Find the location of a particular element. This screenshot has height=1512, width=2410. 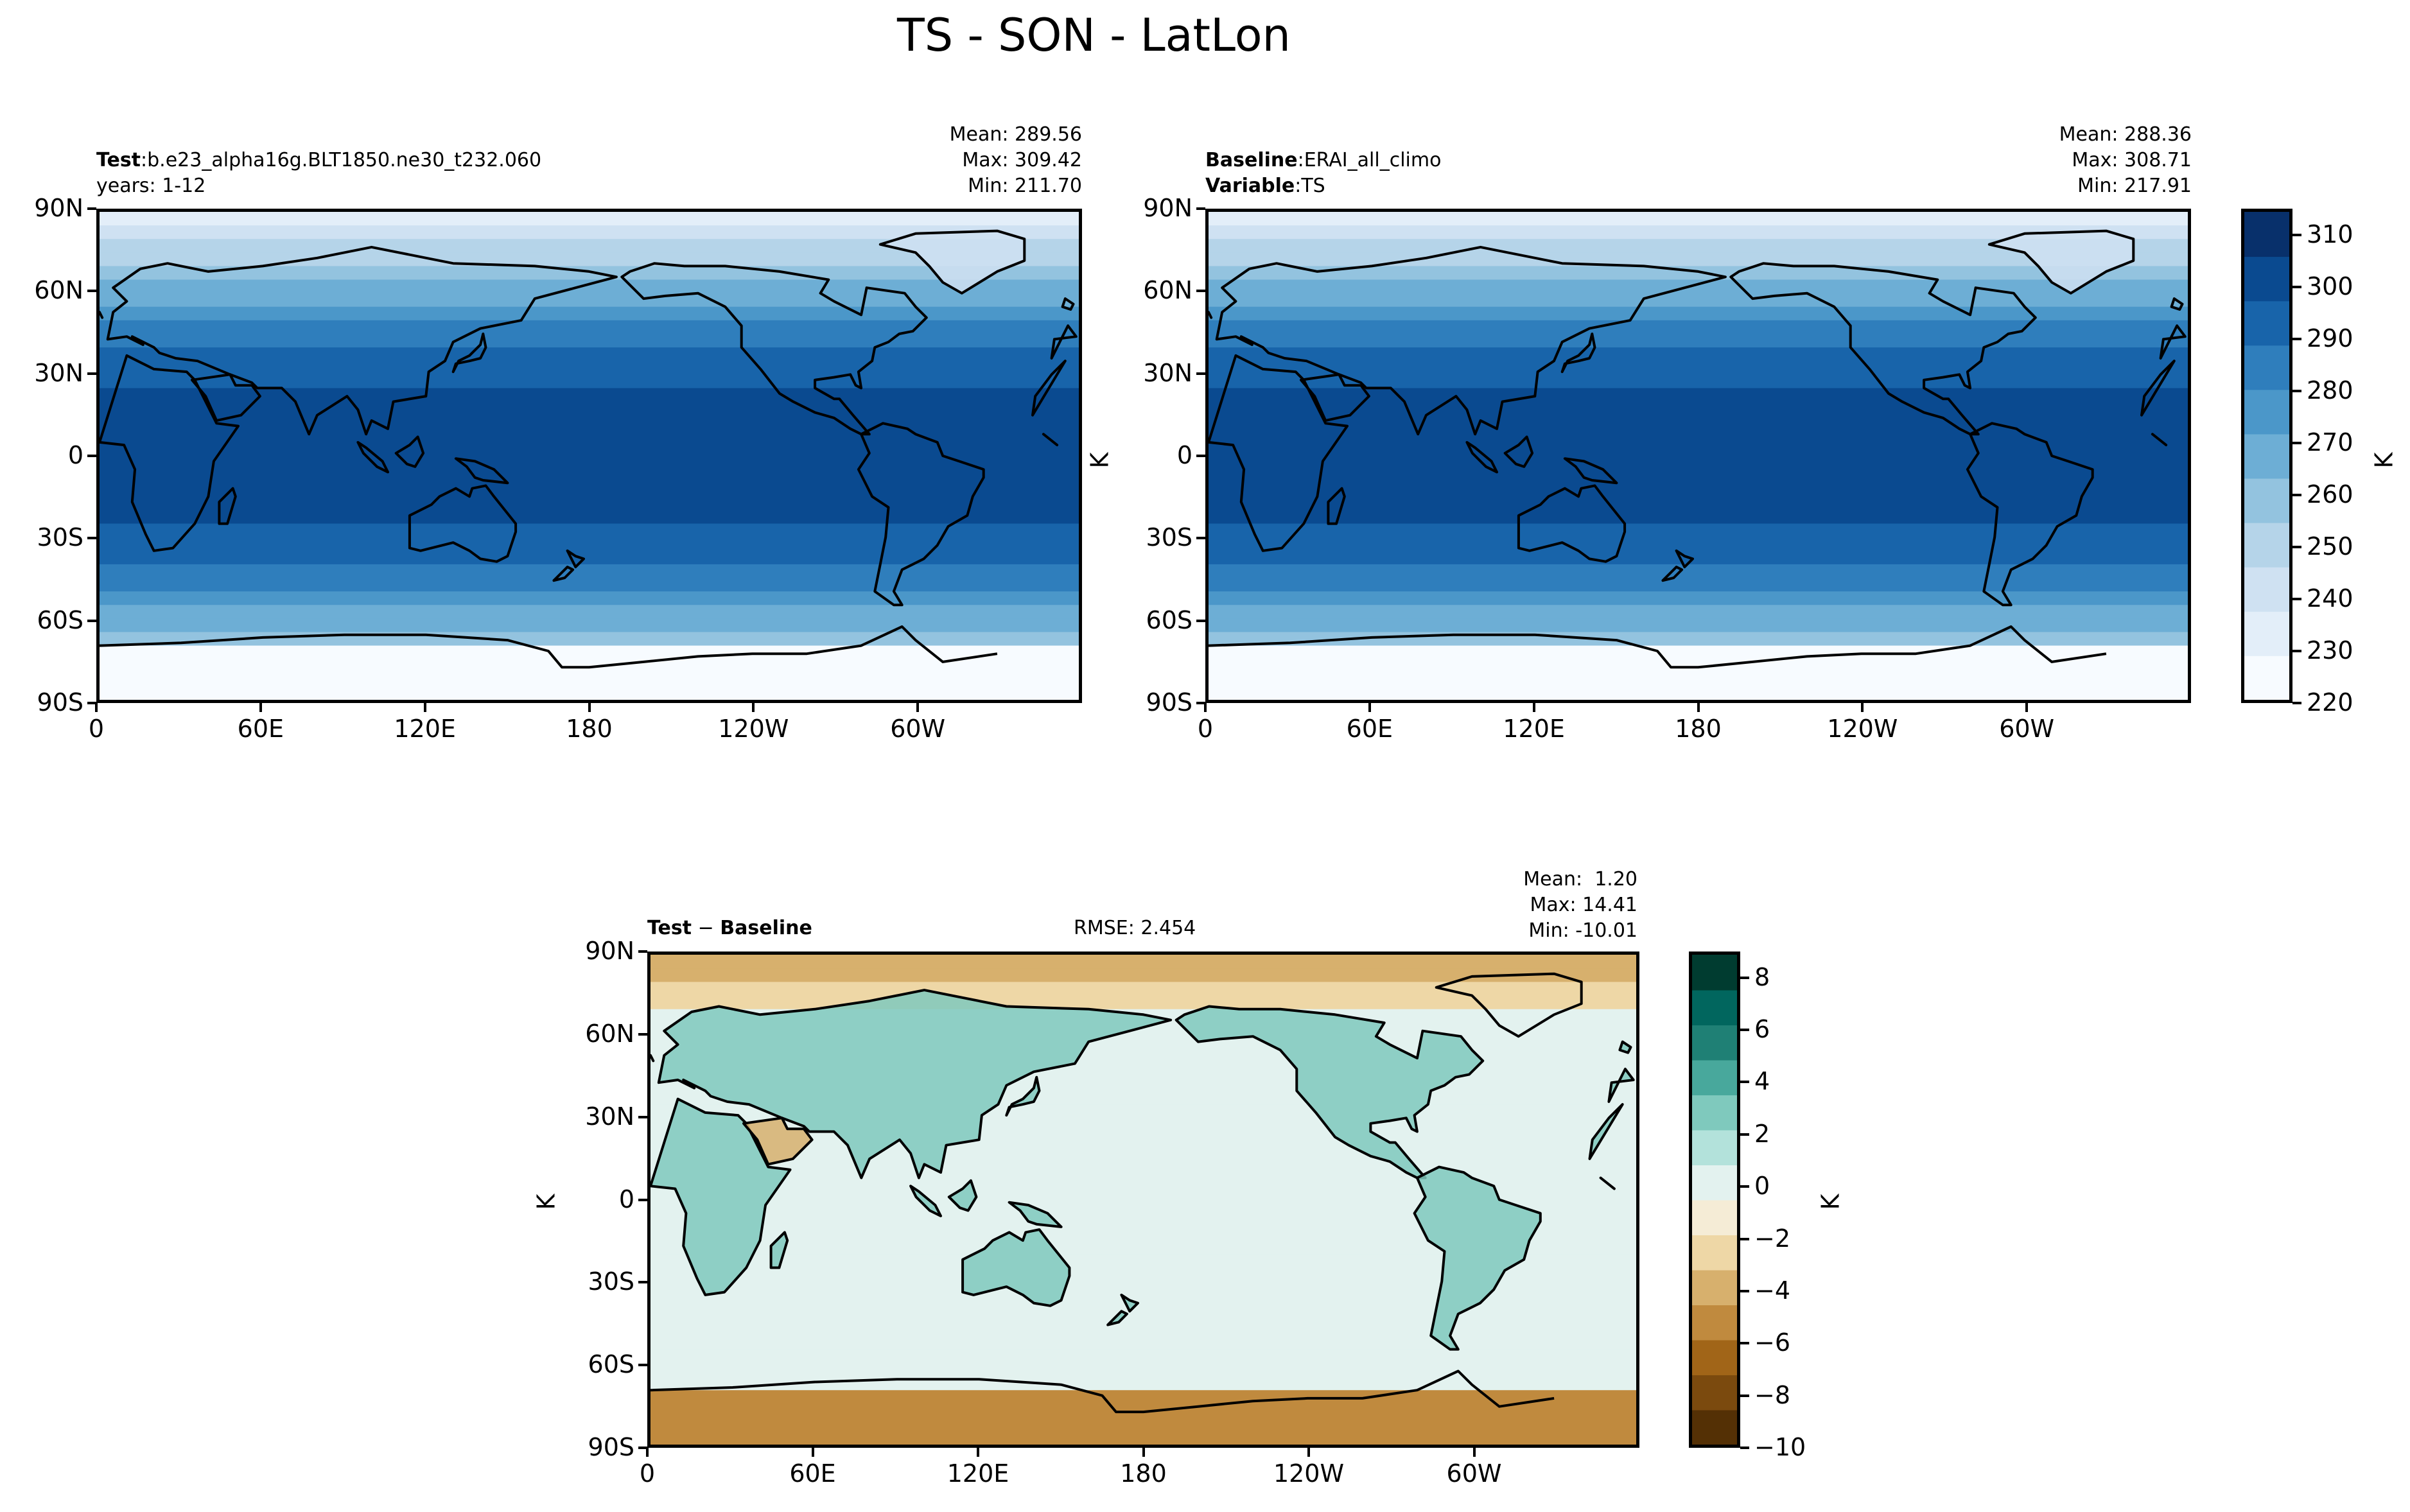

diff-lat-tick-label: 30N is located at coordinates (609, 1116).